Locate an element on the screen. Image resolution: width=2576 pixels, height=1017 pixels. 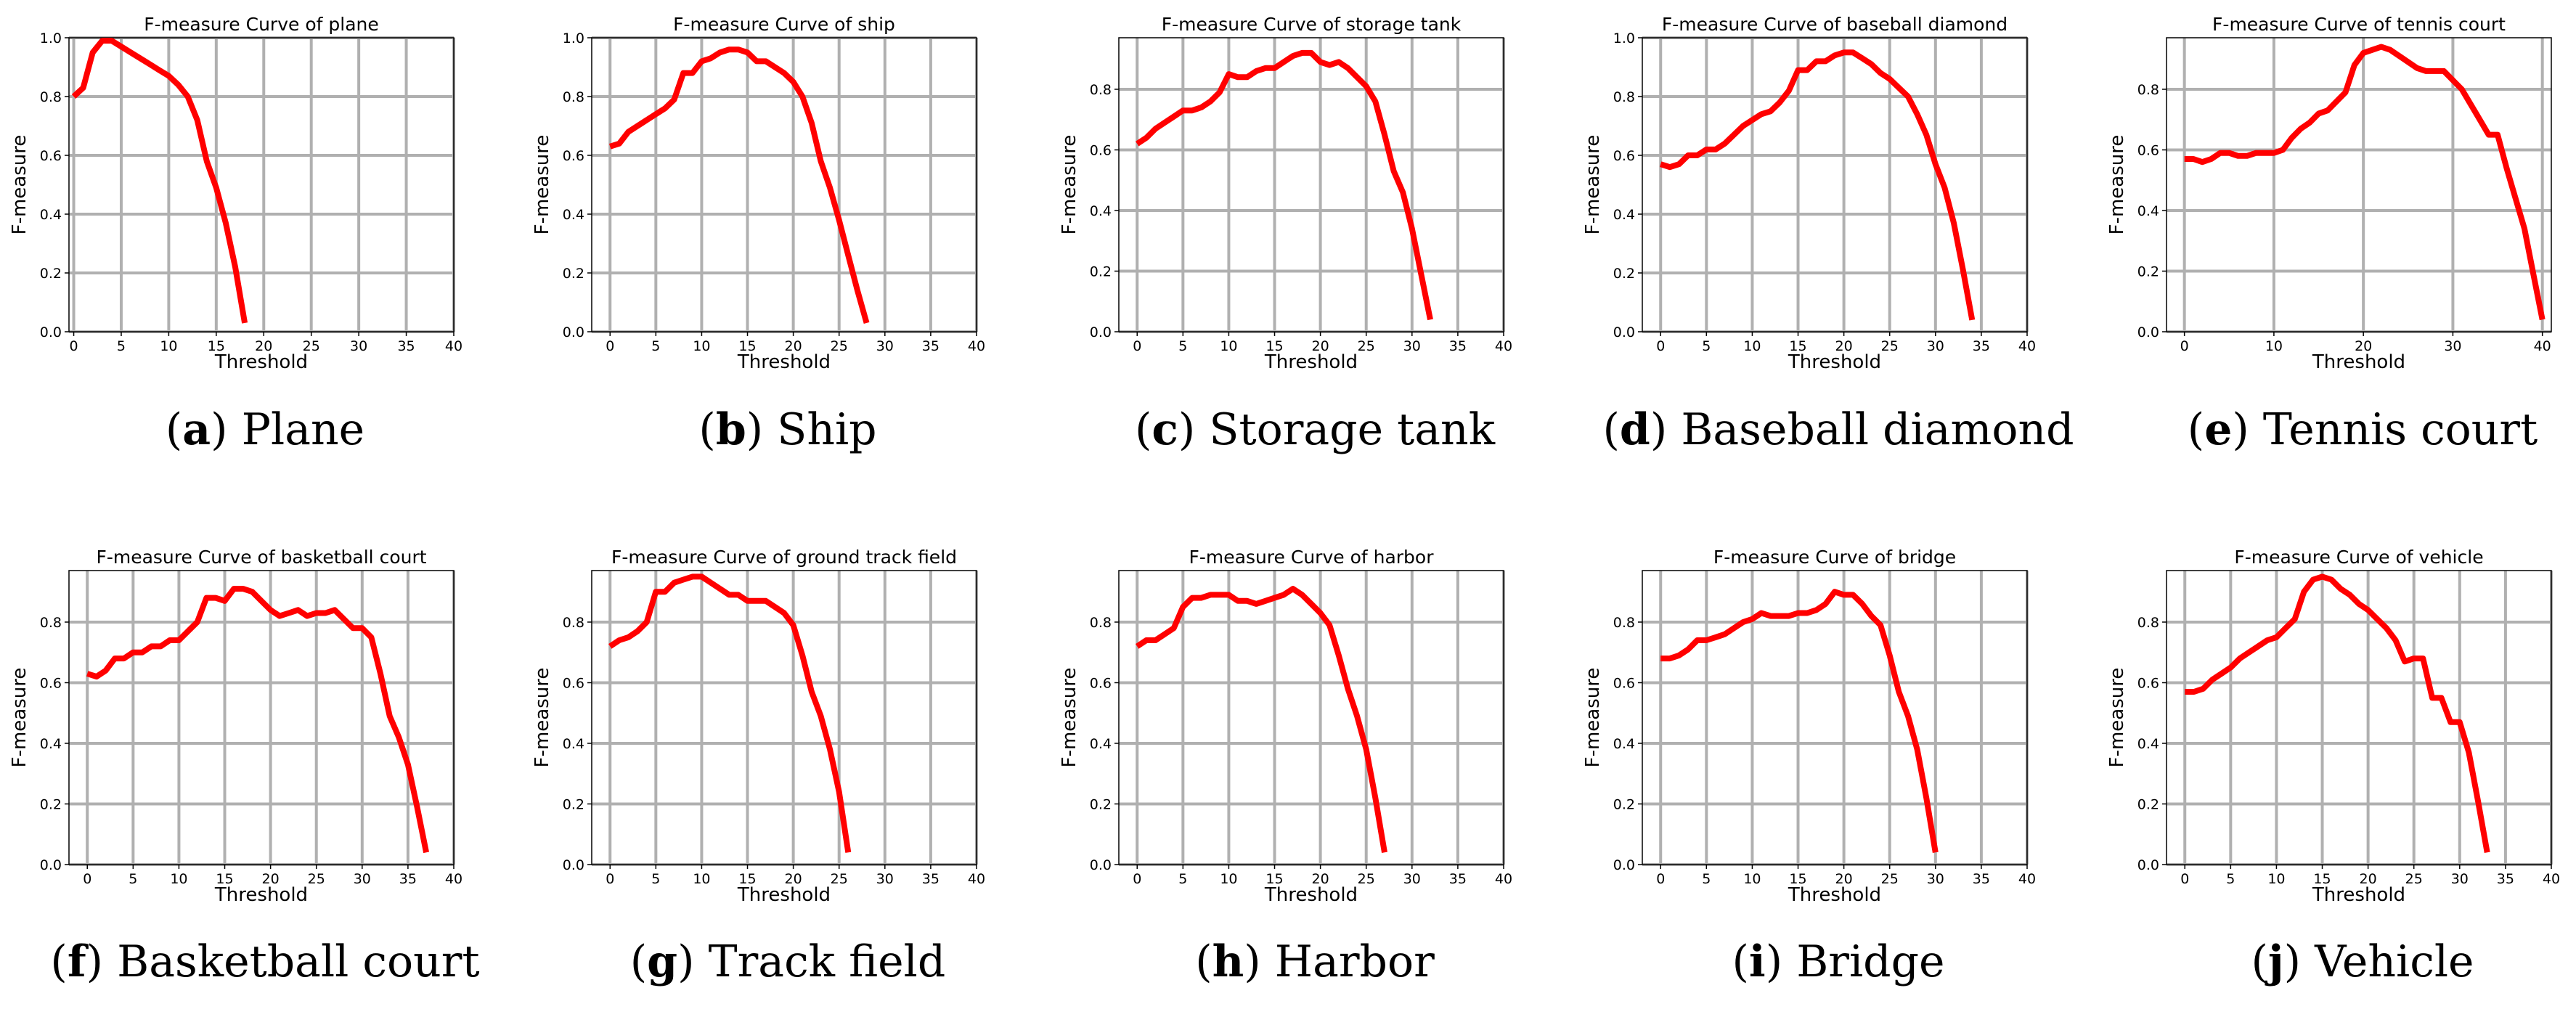
caption-text: Ship is located at coordinates (827, 429).